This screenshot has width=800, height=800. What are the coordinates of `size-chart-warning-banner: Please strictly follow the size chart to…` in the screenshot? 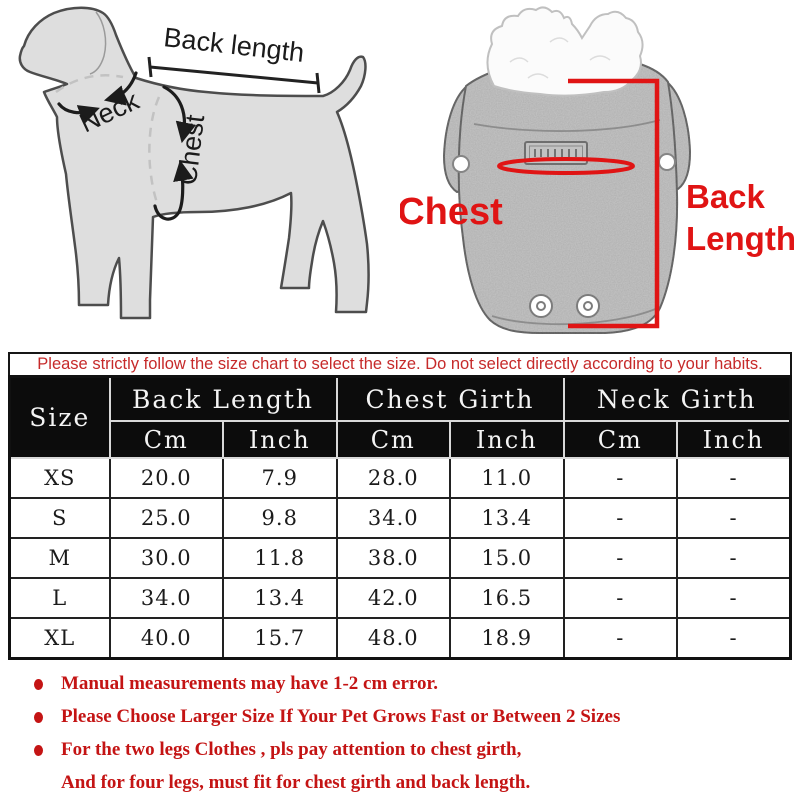 It's located at (400, 363).